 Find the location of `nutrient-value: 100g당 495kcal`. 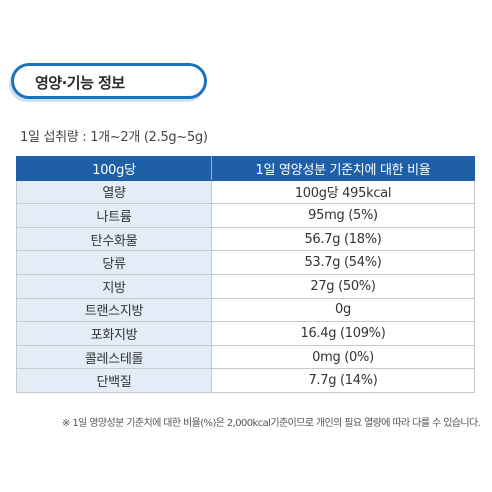

nutrient-value: 100g당 495kcal is located at coordinates (343, 192).